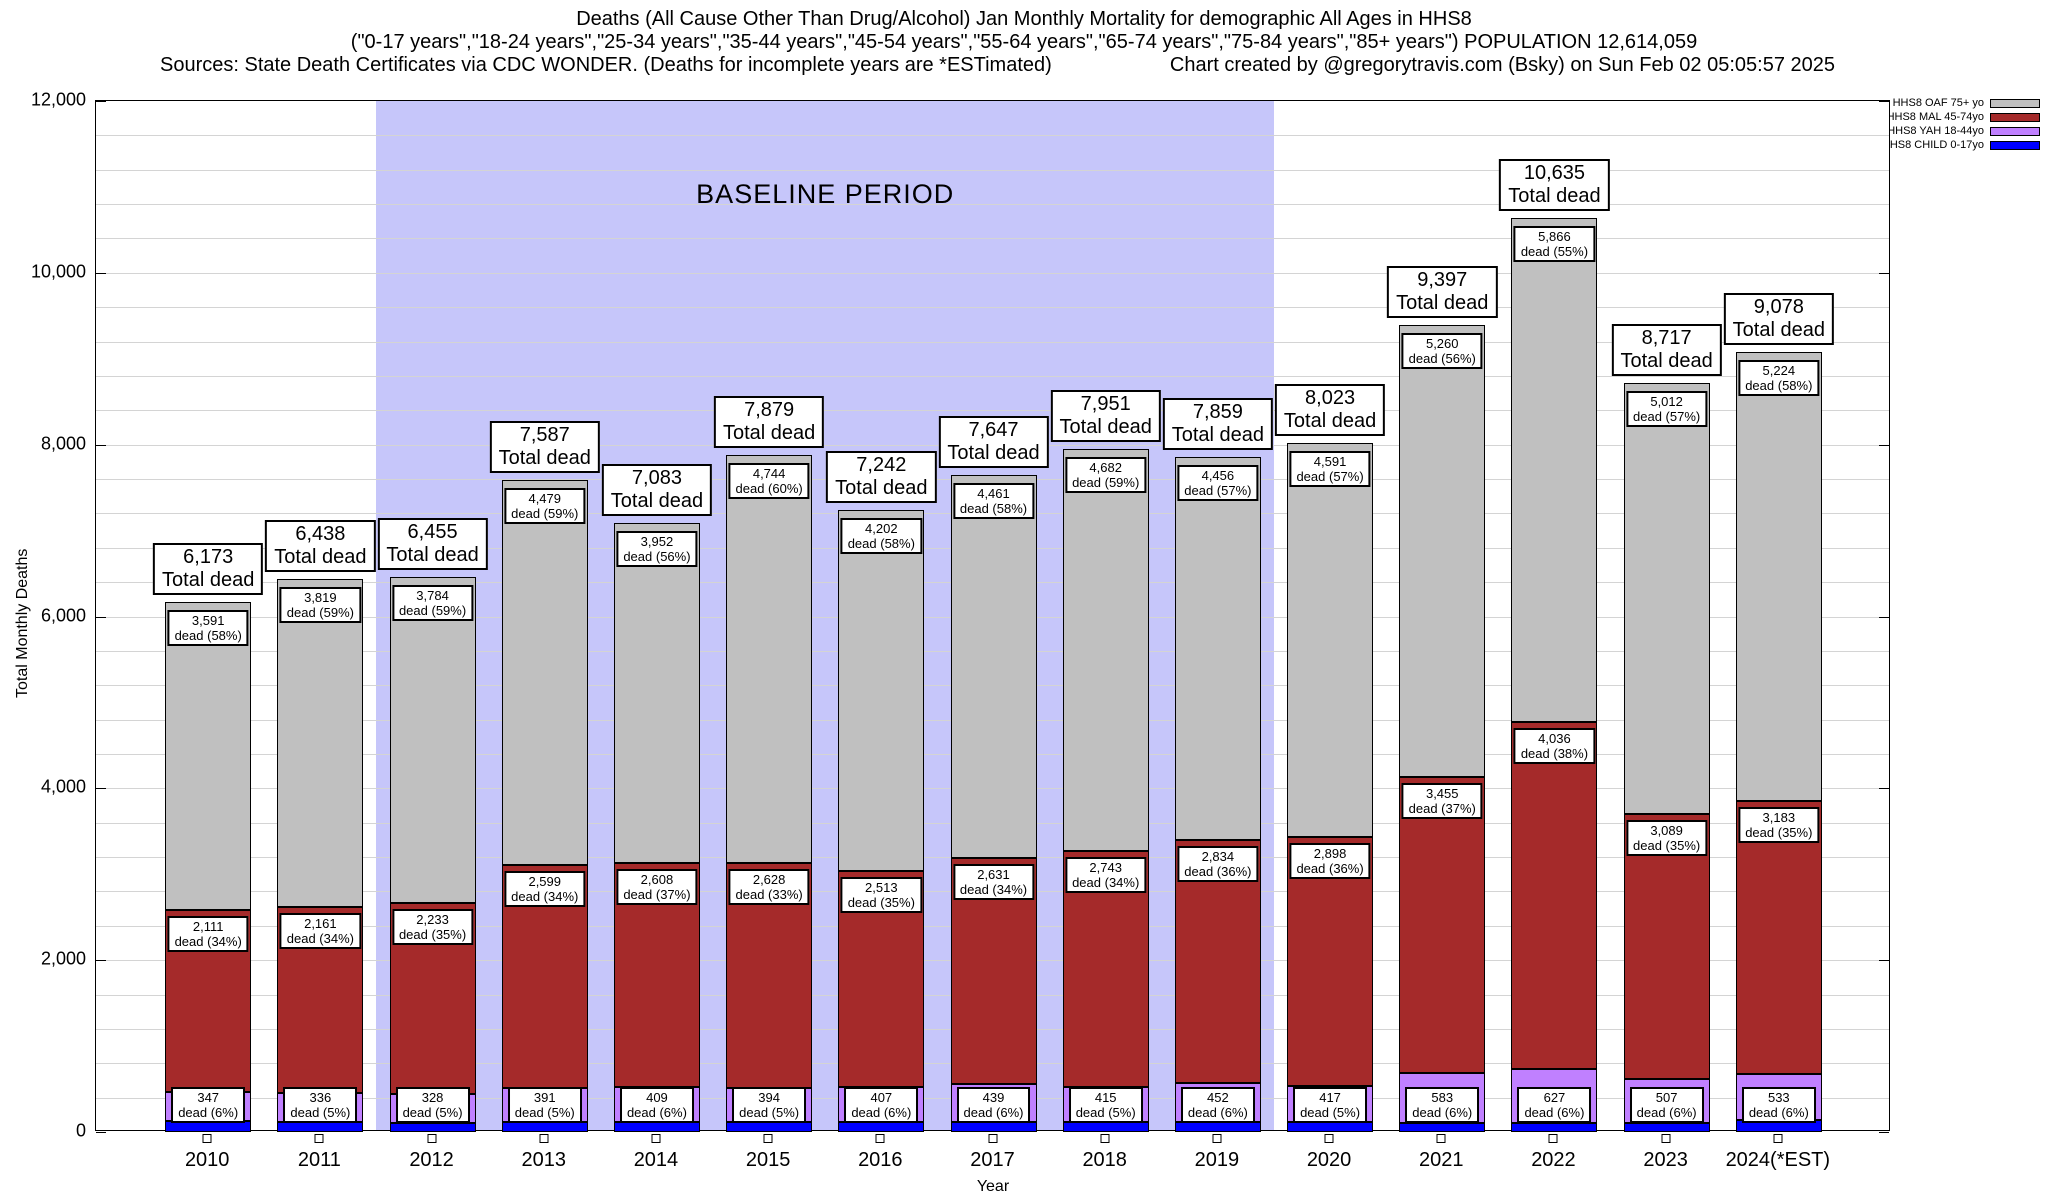  Describe the element at coordinates (1329, 1138) in the screenshot. I see `x-axis-marker-2020` at that location.